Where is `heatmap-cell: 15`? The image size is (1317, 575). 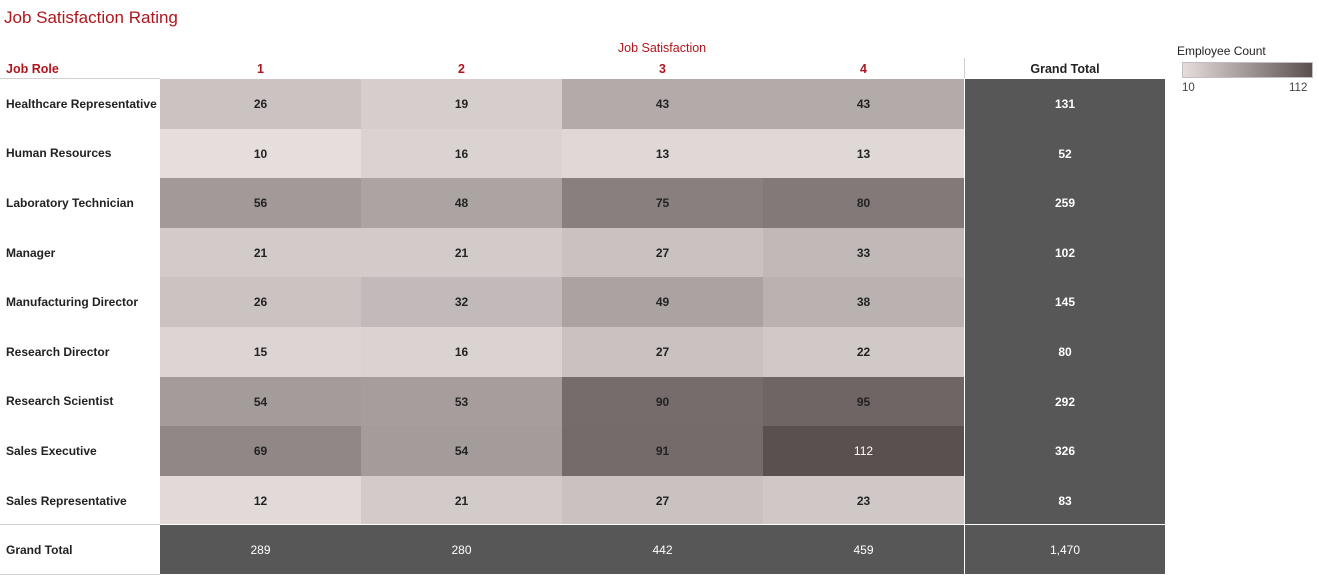 heatmap-cell: 15 is located at coordinates (260, 352).